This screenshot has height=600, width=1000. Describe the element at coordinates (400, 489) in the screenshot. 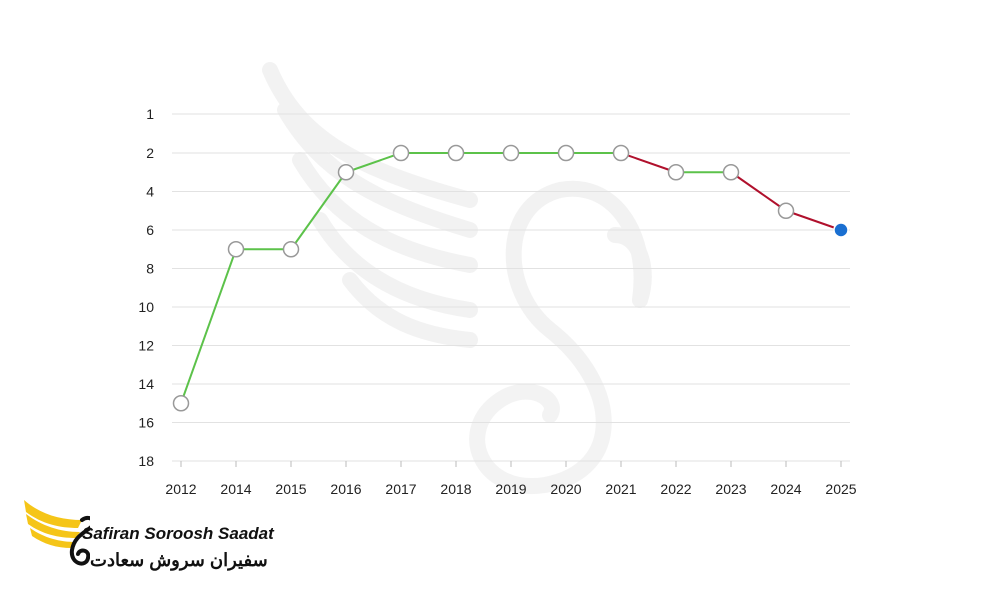

I see `x-tick-label: 2017` at that location.